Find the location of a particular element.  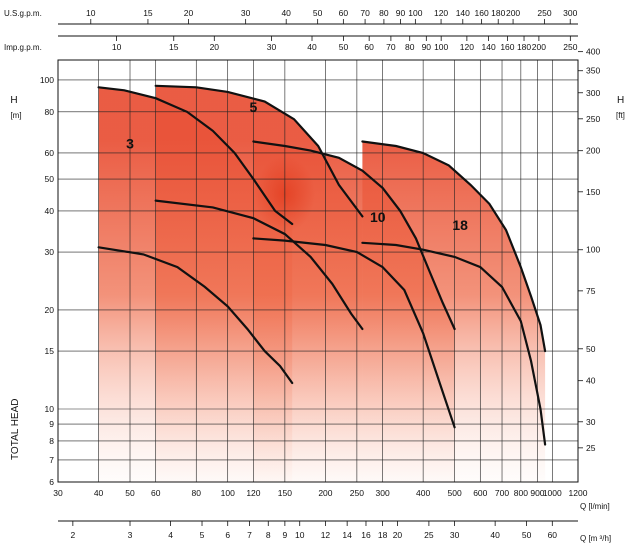

x-top-us-tick-label: 50 is located at coordinates (318, 13).